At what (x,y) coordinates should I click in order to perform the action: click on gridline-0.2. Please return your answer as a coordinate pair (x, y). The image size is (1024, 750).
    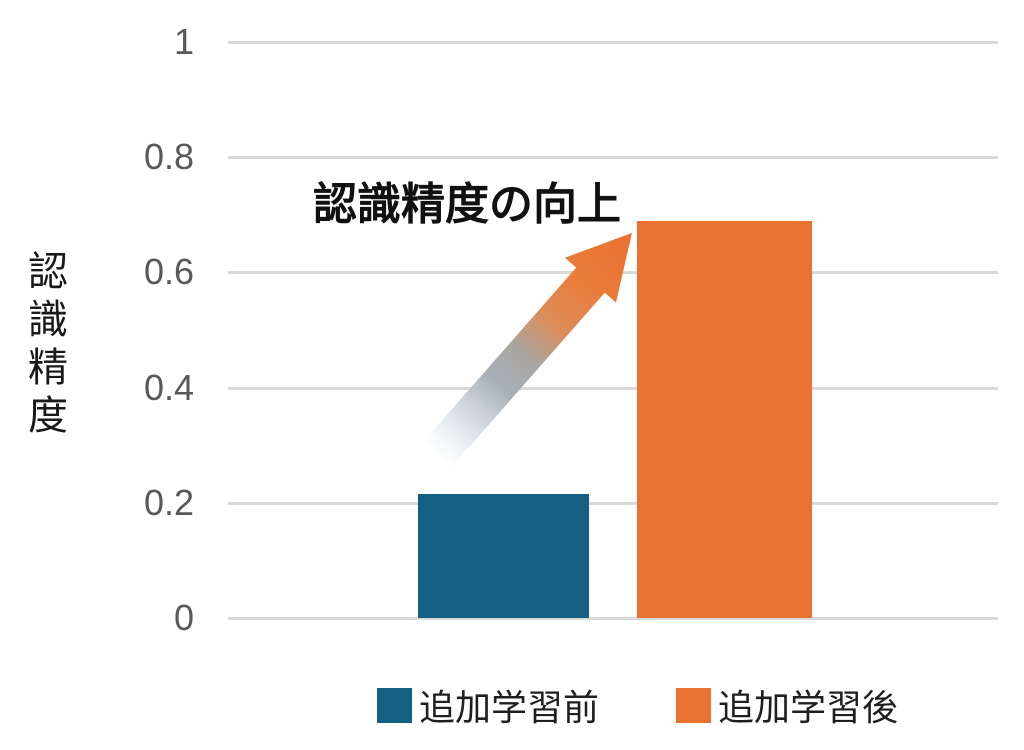
    Looking at the image, I should click on (613, 503).